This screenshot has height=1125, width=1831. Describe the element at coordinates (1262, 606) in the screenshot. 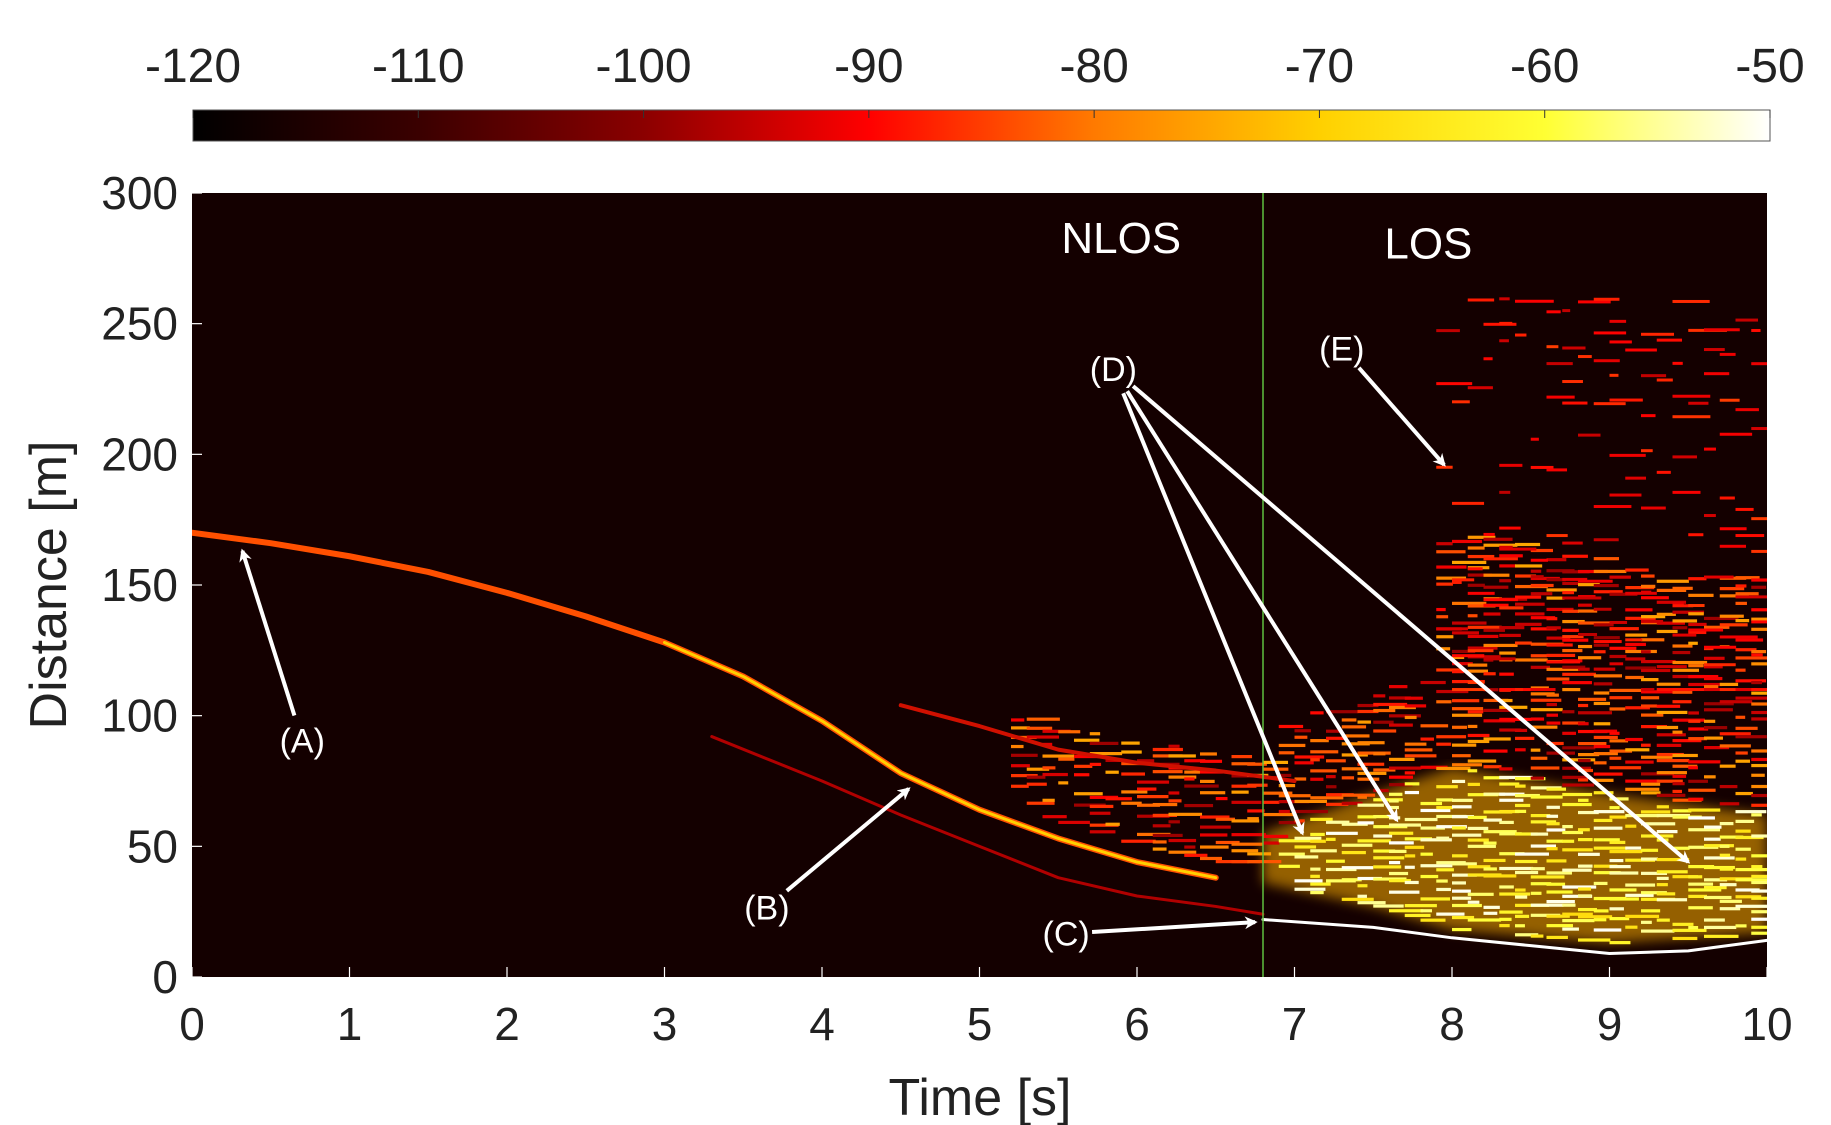

I see `annotation-arrow` at that location.